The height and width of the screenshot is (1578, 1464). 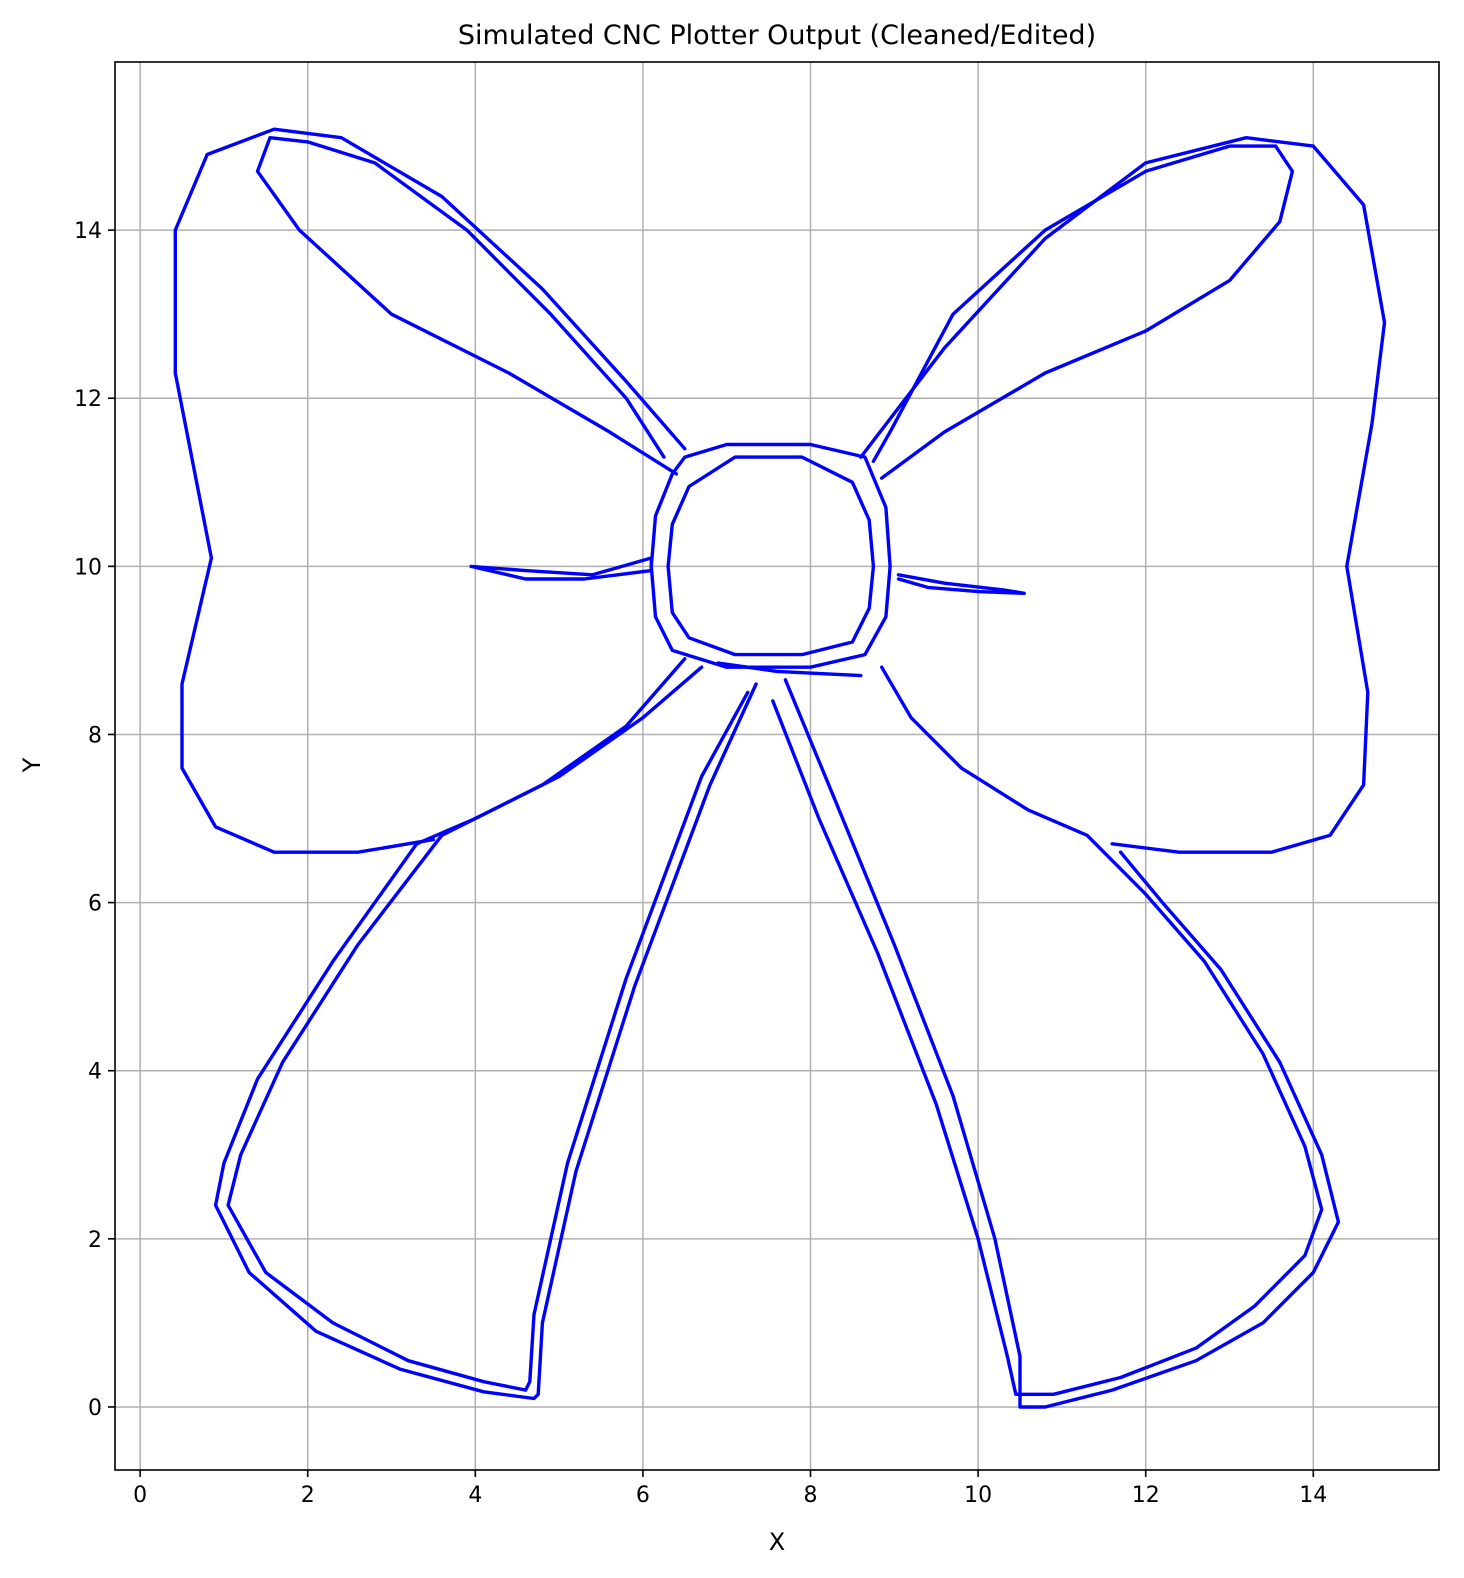 I want to click on center-seam-line, so click(x=789, y=669).